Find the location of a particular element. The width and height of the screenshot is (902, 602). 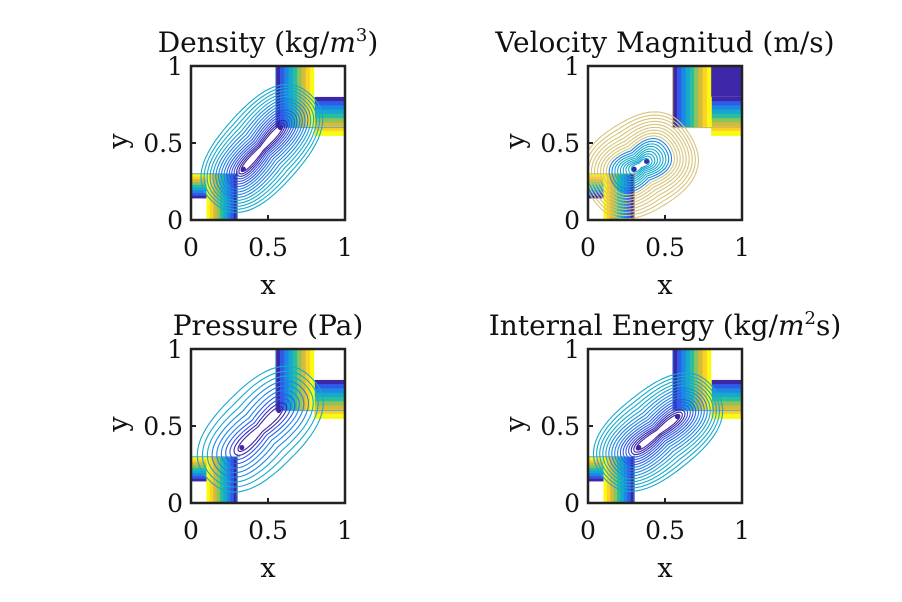

title-superscript: 3 is located at coordinates (361, 35).